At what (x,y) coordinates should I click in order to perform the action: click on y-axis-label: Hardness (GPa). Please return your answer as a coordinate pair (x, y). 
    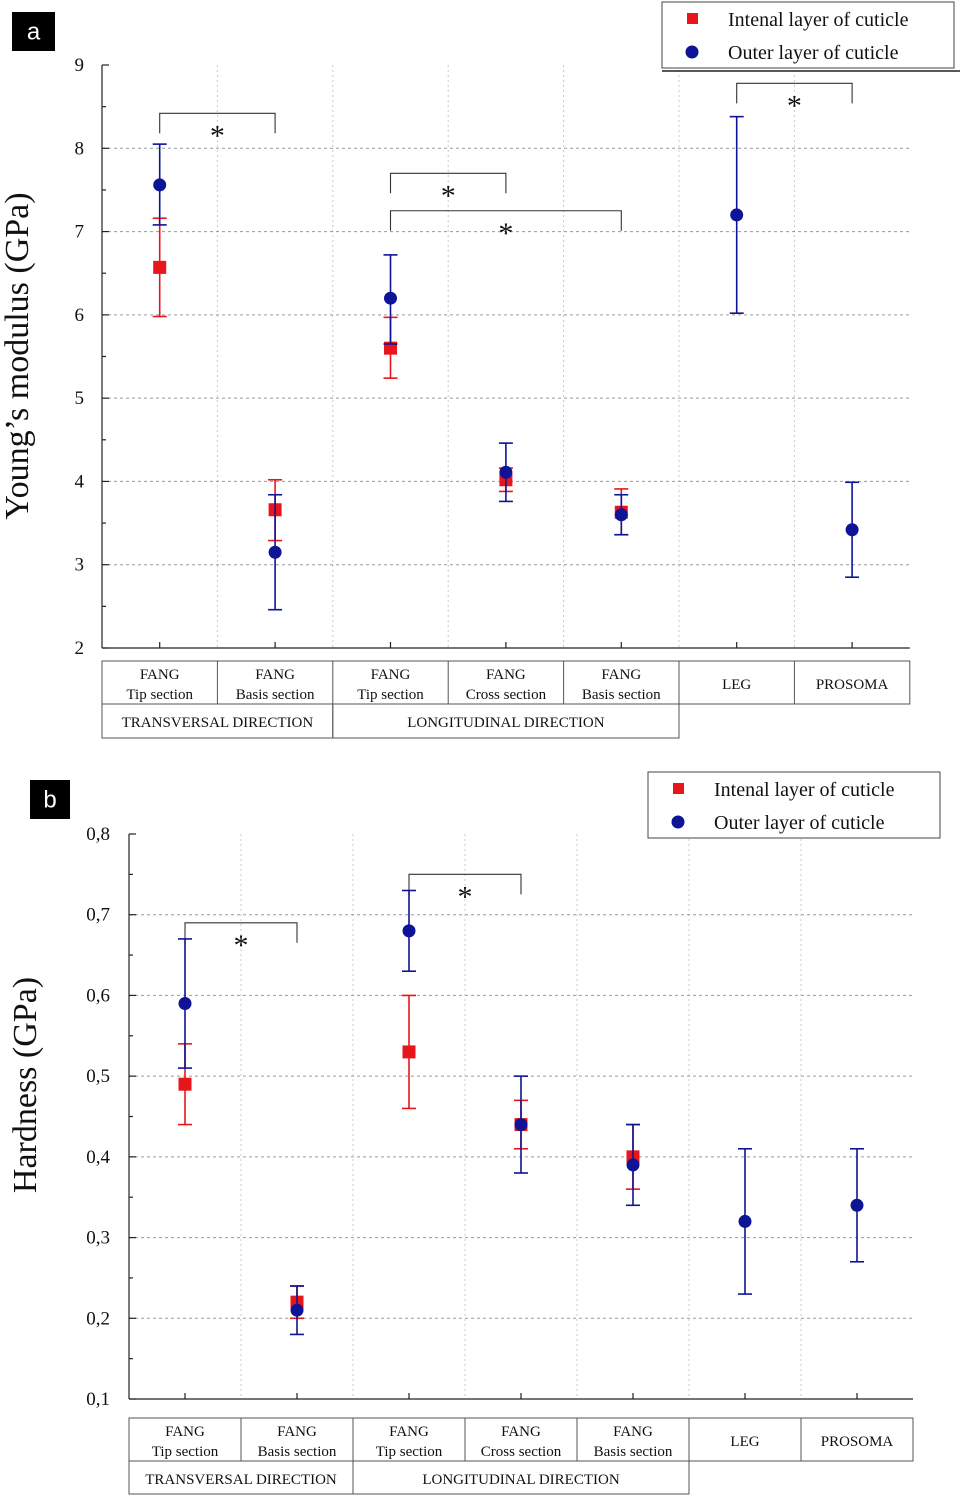
    Looking at the image, I should click on (25, 1085).